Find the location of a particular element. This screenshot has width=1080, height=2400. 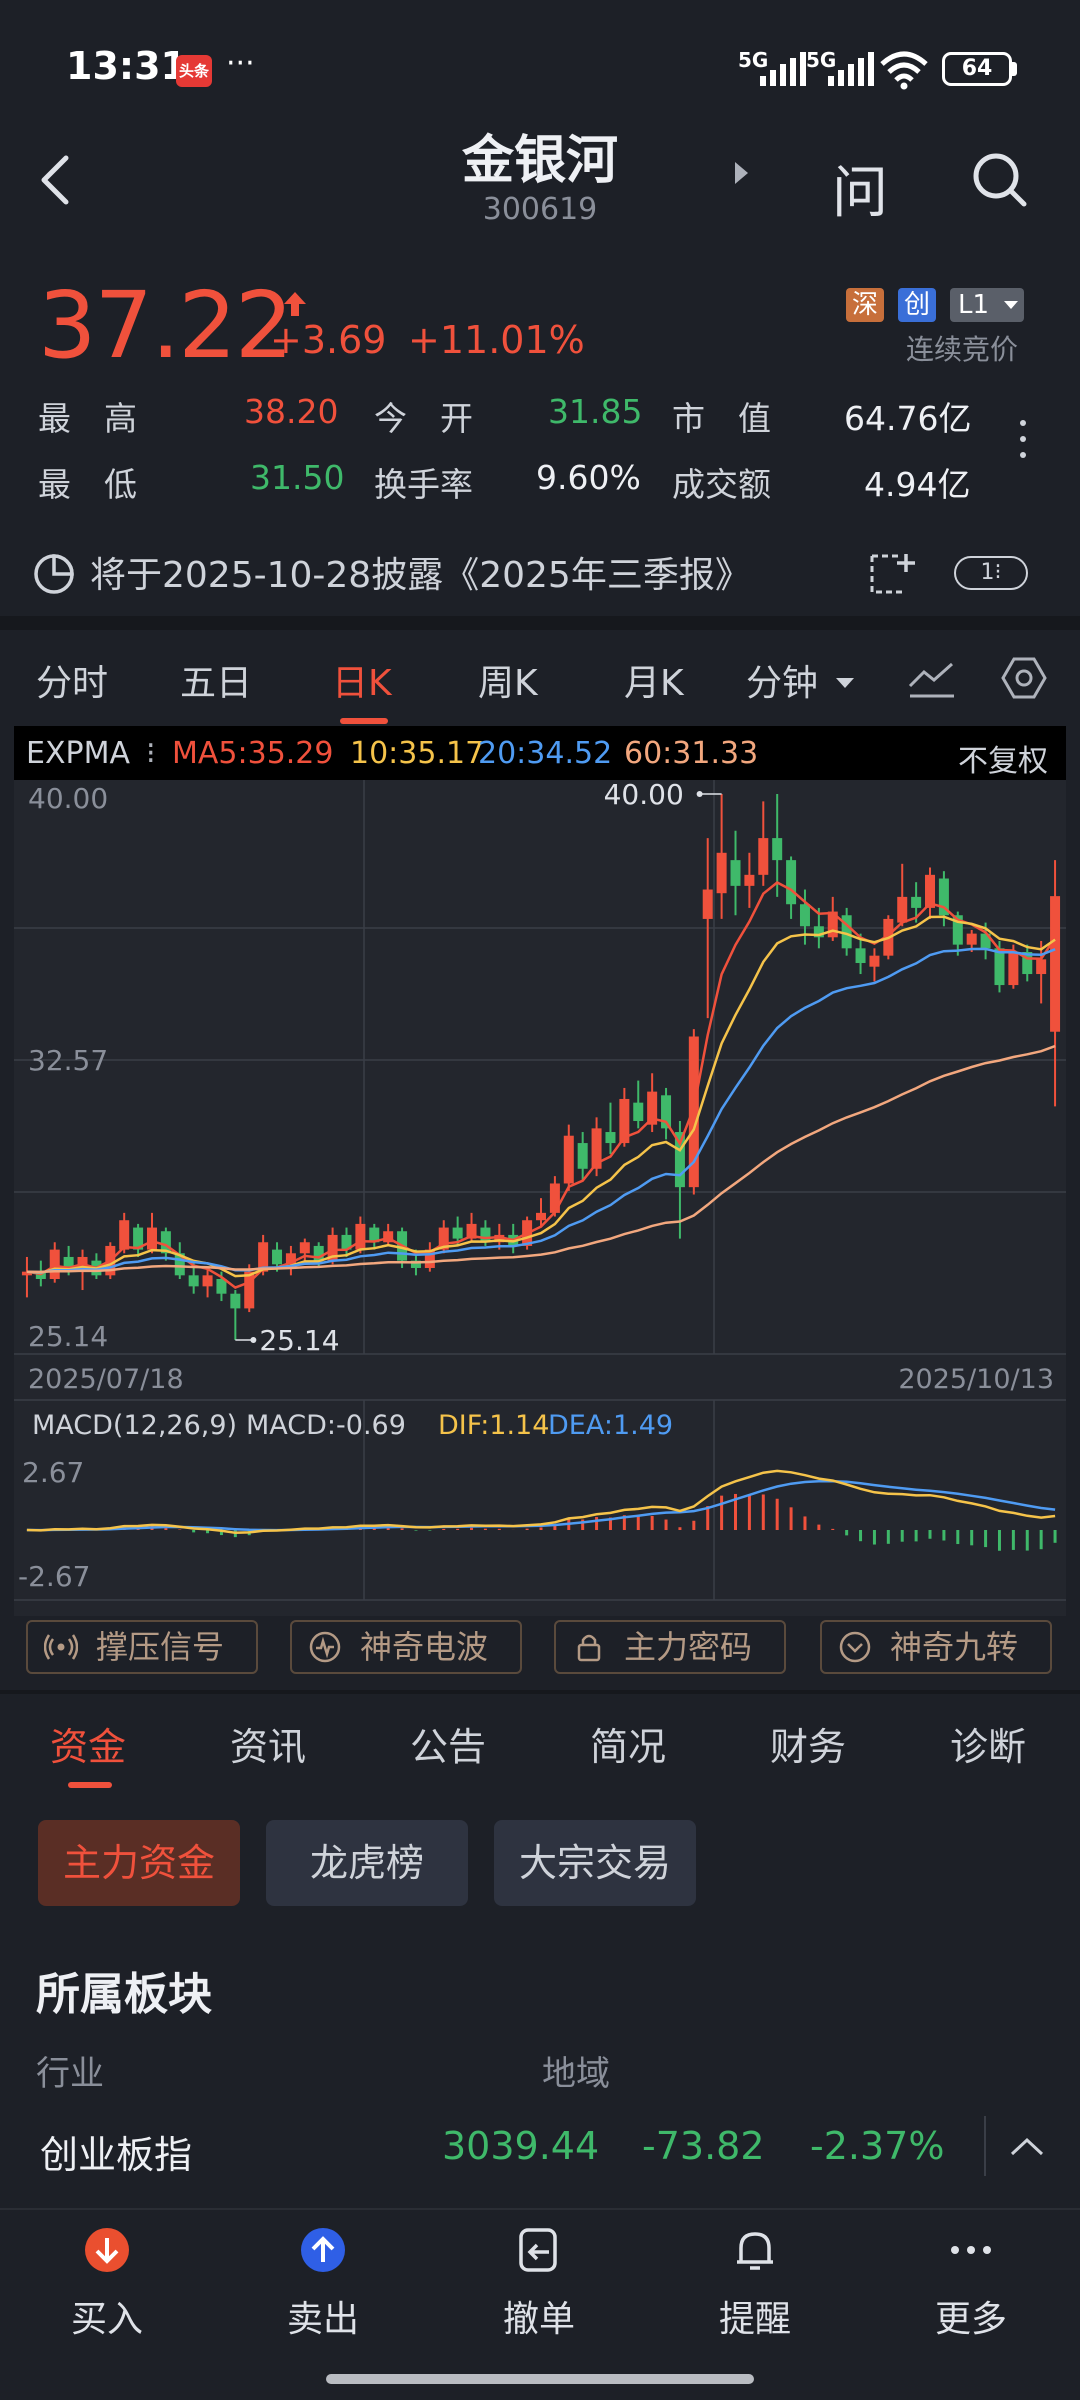

industry-label: 行业 is located at coordinates (70, 2074).